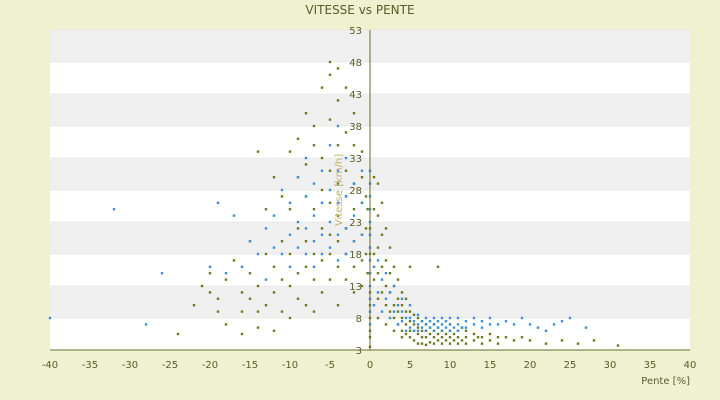 This screenshot has width=720, height=400. What do you see at coordinates (130, 365) in the screenshot?
I see `x-tick-label: -30` at bounding box center [130, 365].